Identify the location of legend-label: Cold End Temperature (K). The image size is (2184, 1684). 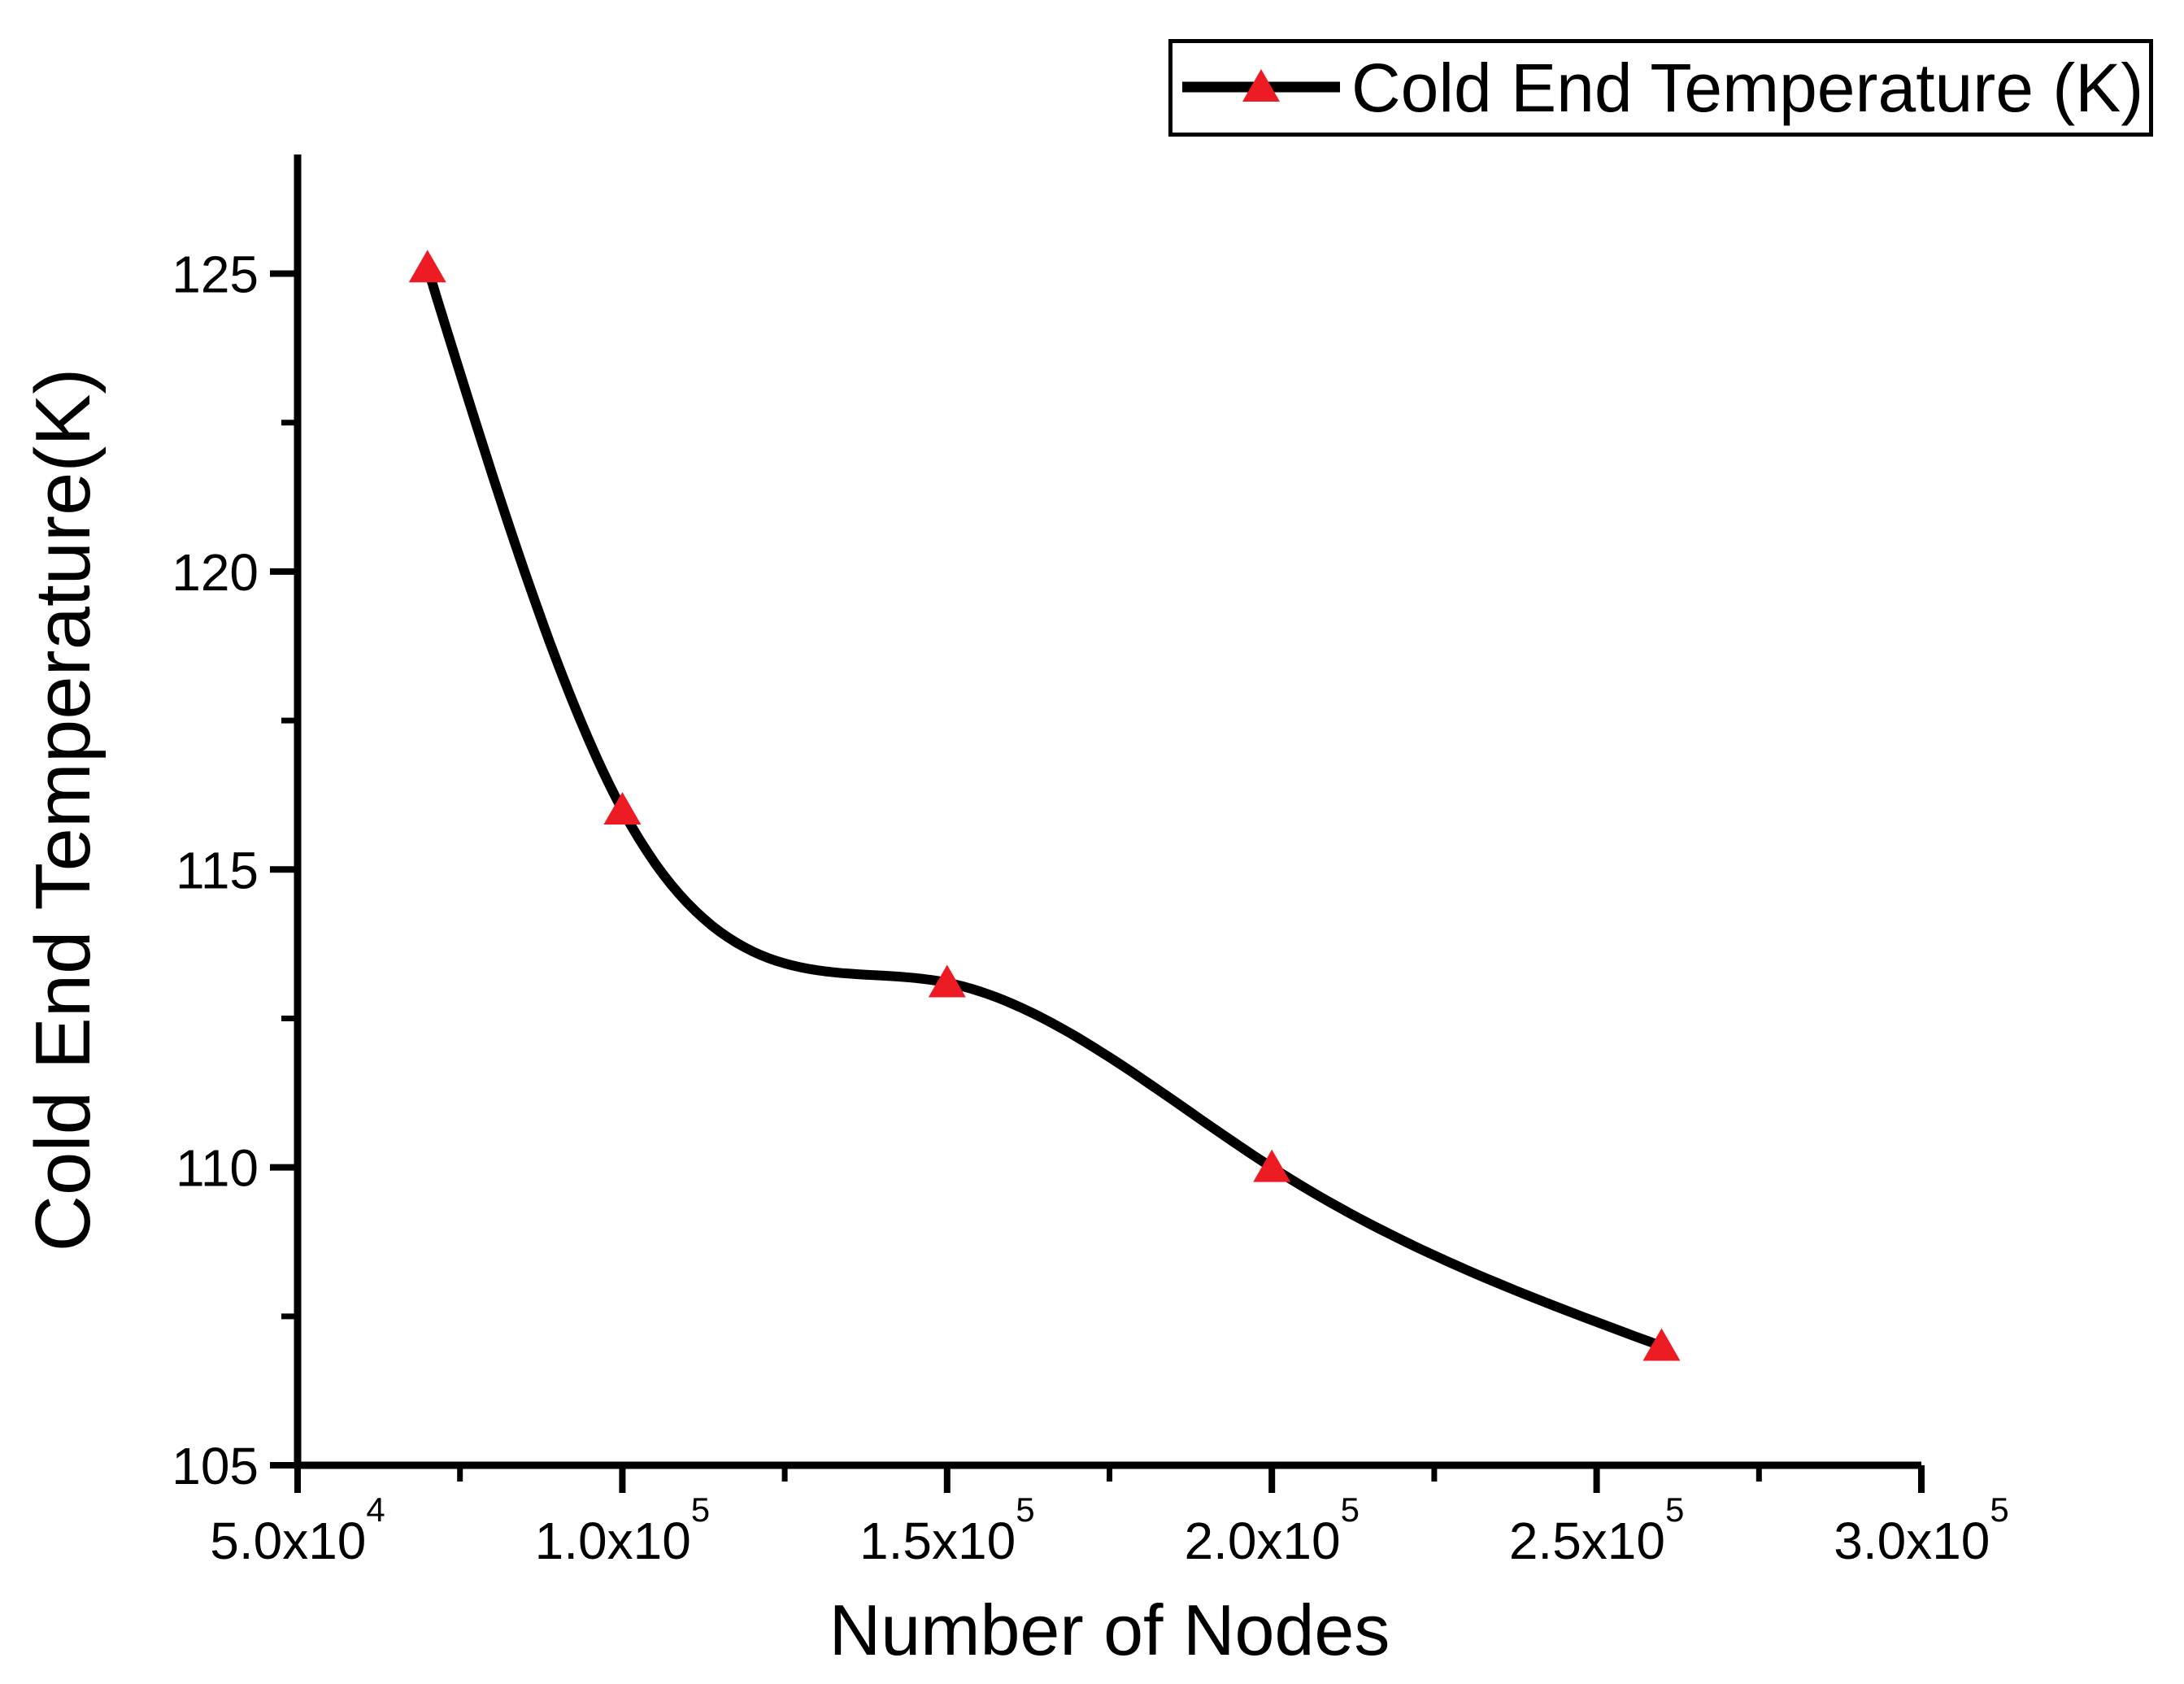
(1748, 87).